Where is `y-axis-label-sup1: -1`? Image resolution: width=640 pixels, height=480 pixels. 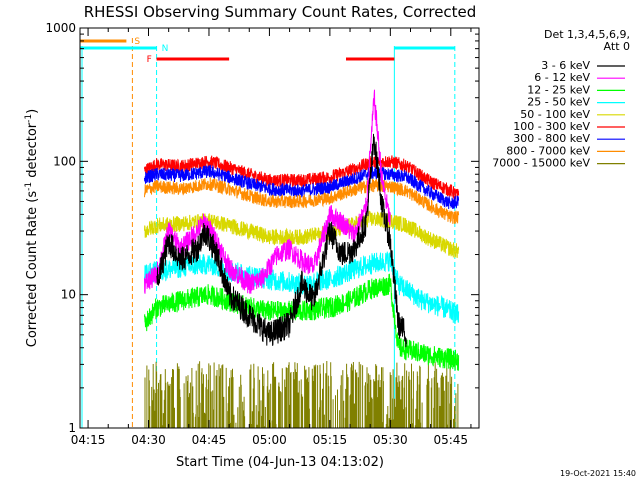 y-axis-label-sup1: -1 is located at coordinates (29, 186).